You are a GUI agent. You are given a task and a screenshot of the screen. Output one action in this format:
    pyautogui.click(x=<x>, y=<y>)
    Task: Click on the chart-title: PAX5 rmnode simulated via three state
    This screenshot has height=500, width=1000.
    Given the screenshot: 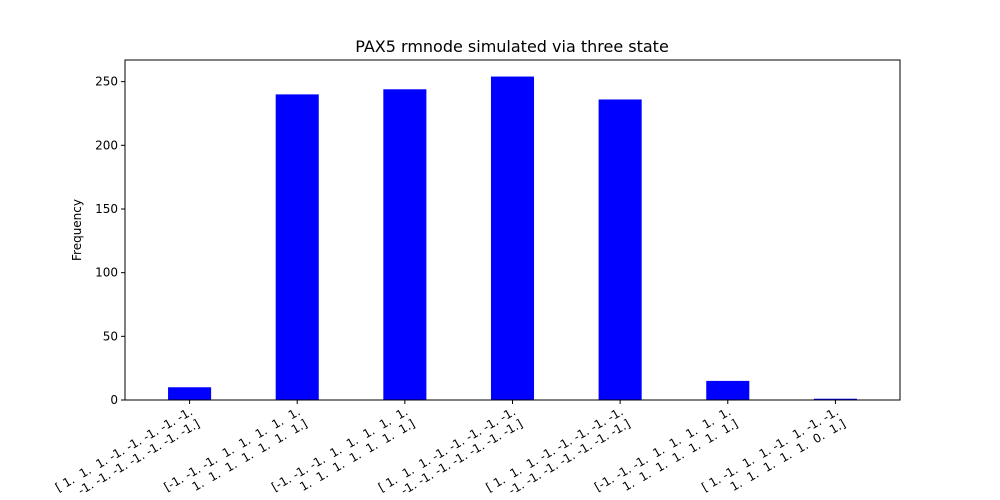 What is the action you would take?
    pyautogui.click(x=512, y=46)
    